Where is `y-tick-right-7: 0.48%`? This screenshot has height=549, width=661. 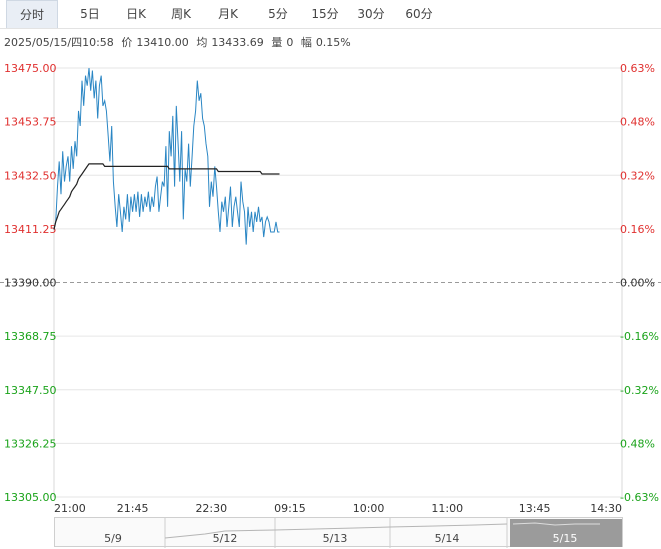 y-tick-right-7: 0.48% is located at coordinates (637, 443).